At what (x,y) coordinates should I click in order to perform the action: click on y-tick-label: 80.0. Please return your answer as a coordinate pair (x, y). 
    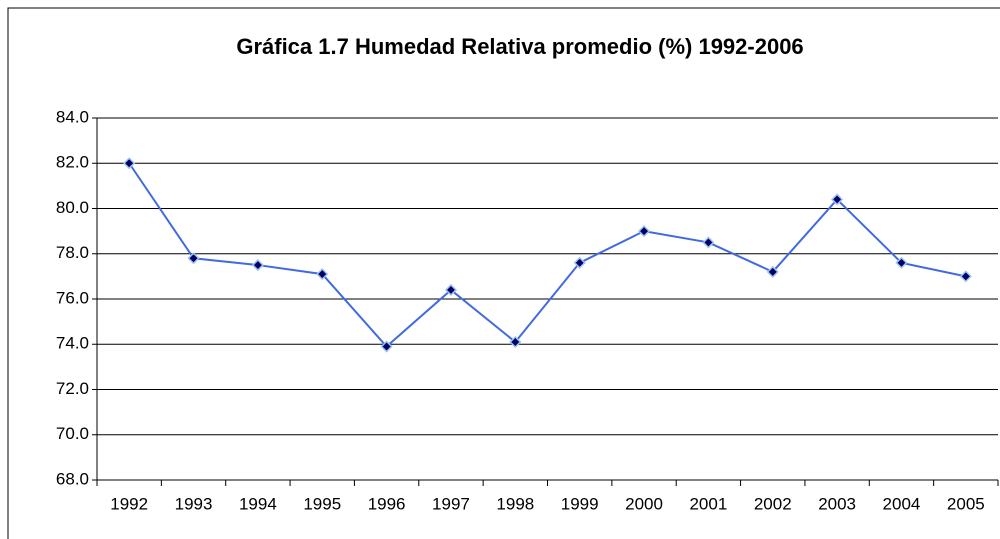
    Looking at the image, I should click on (72, 207).